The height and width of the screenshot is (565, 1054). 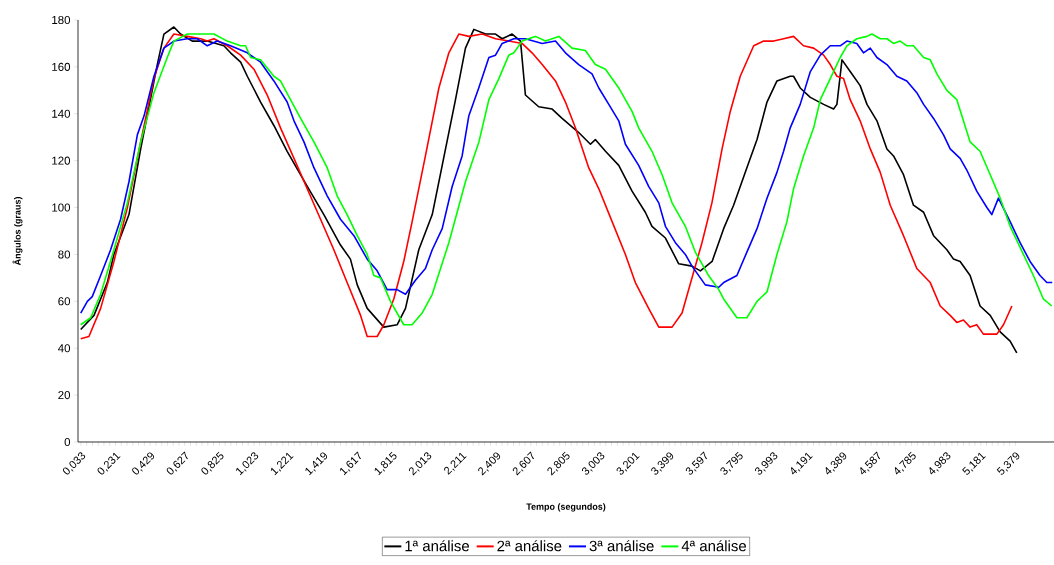 What do you see at coordinates (621, 546) in the screenshot?
I see `legend-label: 3ª análise` at bounding box center [621, 546].